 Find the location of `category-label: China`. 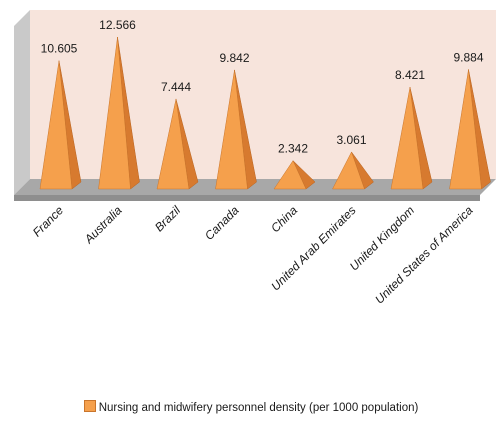

category-label: China is located at coordinates (284, 219).